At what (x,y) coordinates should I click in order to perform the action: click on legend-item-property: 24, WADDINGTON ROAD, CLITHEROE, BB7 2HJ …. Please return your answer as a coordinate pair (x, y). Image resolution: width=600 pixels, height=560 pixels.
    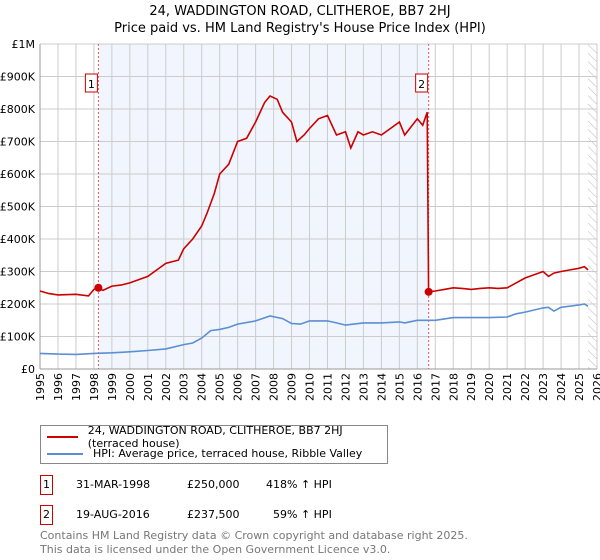
    Looking at the image, I should click on (217, 437).